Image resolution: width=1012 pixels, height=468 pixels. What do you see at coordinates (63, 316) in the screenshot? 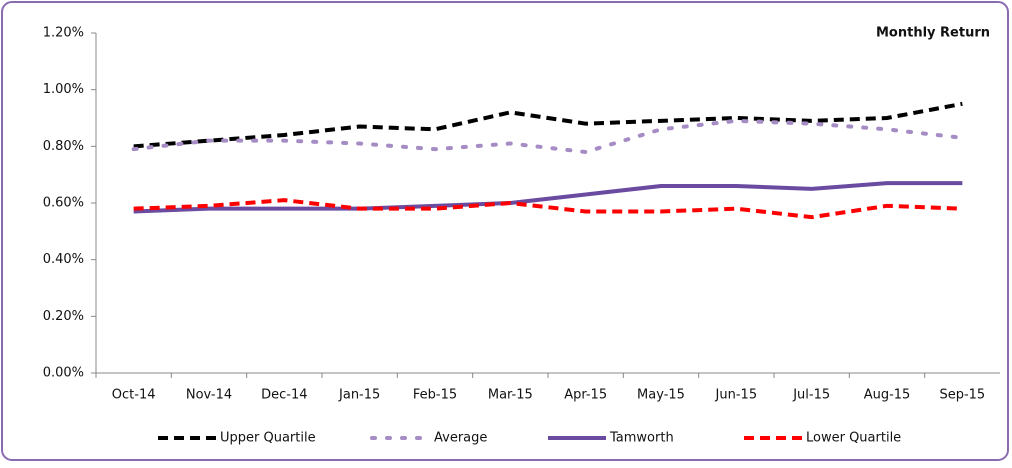
I see `y-tick-label: 0.20%` at bounding box center [63, 316].